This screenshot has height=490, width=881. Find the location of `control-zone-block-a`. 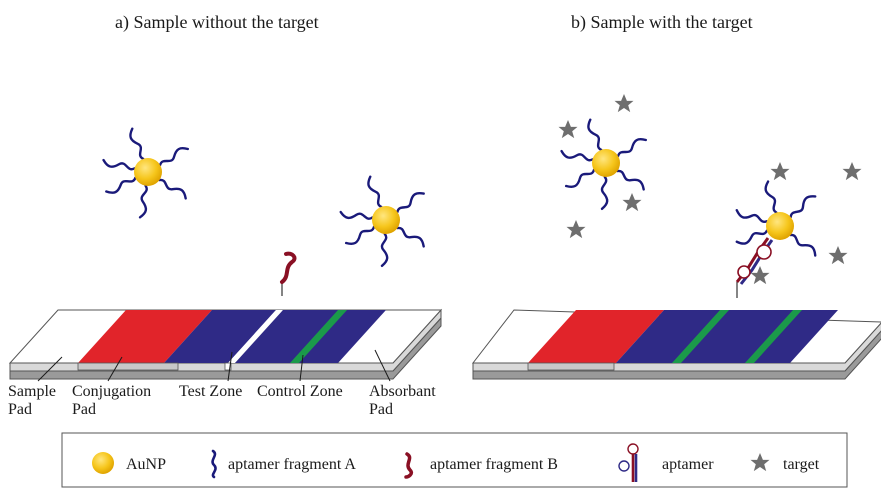

control-zone-block-a is located at coordinates (310, 336).